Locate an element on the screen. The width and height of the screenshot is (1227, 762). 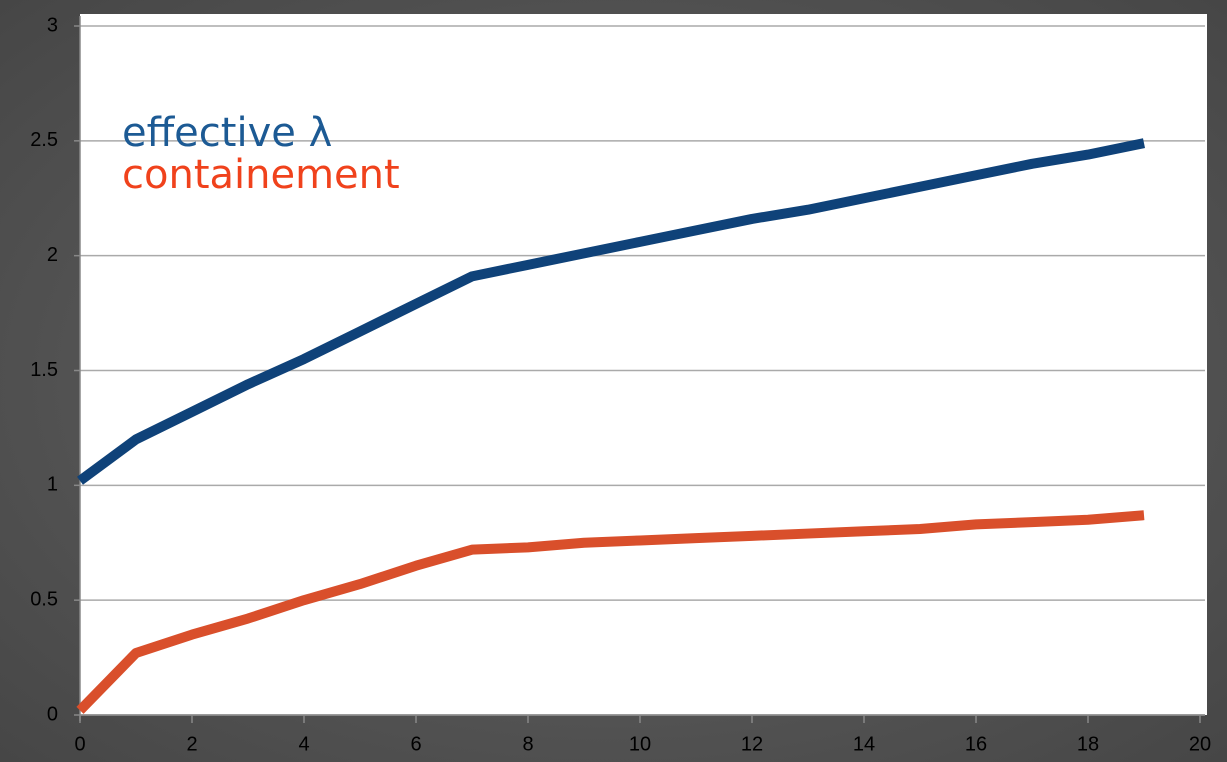
y-tick-label: 3 is located at coordinates (52, 25).